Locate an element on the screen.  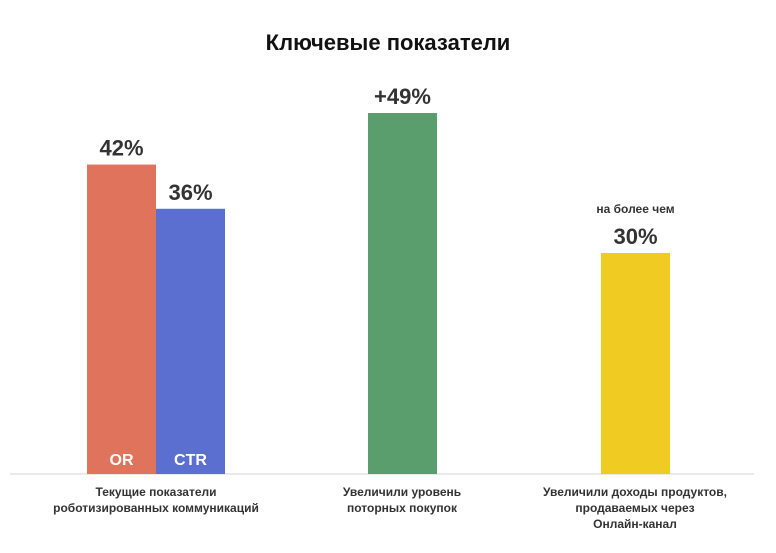
bar-ctr is located at coordinates (190, 341).